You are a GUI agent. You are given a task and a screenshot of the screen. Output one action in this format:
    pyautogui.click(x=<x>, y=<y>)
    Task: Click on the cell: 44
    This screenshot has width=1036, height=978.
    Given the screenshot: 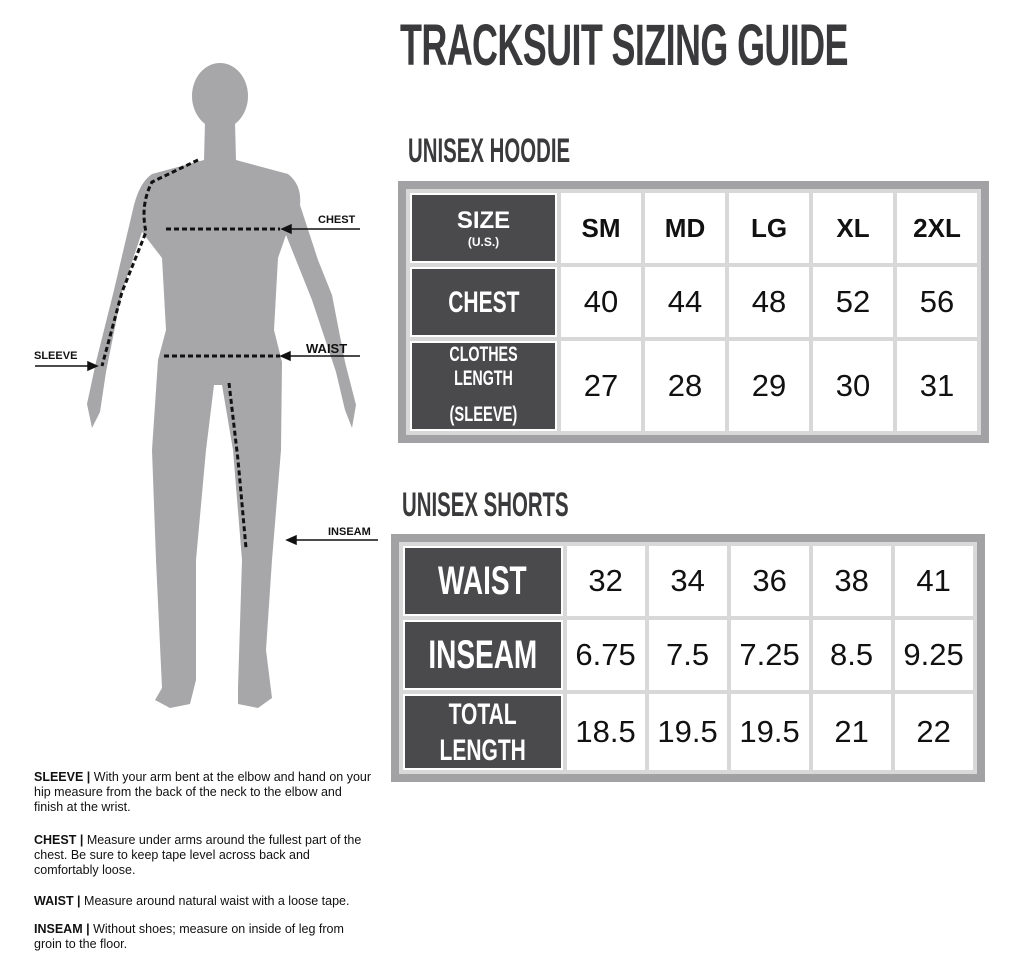 What is the action you would take?
    pyautogui.click(x=685, y=302)
    